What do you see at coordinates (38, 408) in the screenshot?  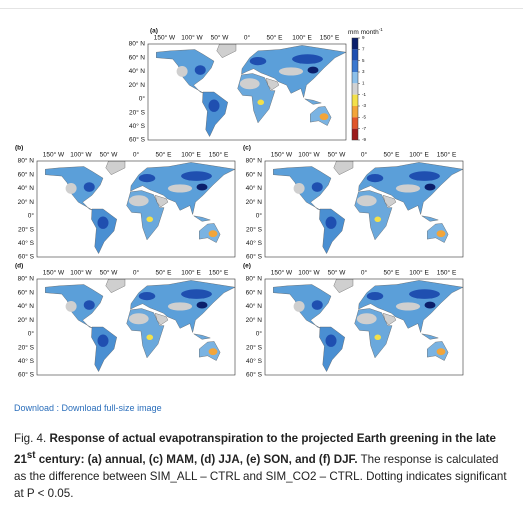 I see `download-prefix: Download :` at bounding box center [38, 408].